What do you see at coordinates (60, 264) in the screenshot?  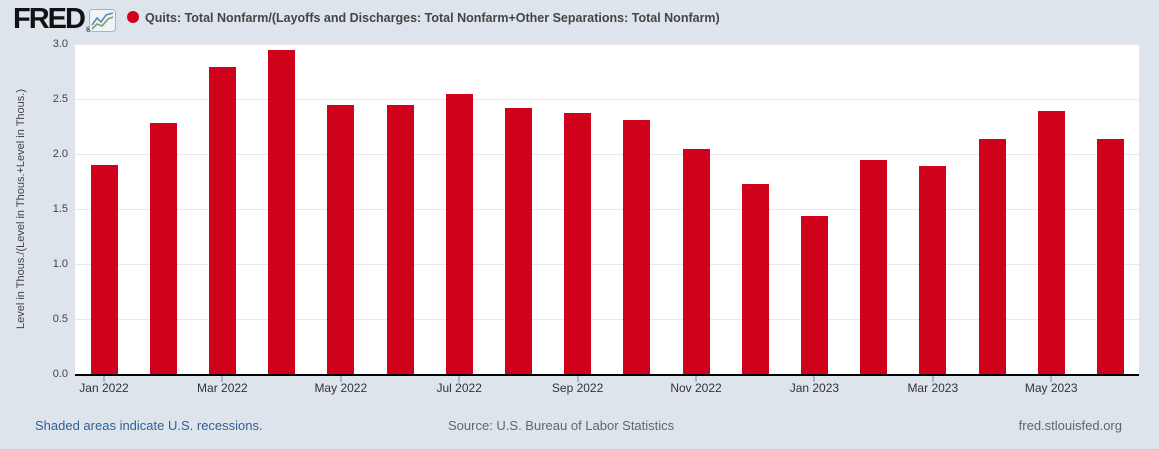 I see `y-tick-label: 1.0` at bounding box center [60, 264].